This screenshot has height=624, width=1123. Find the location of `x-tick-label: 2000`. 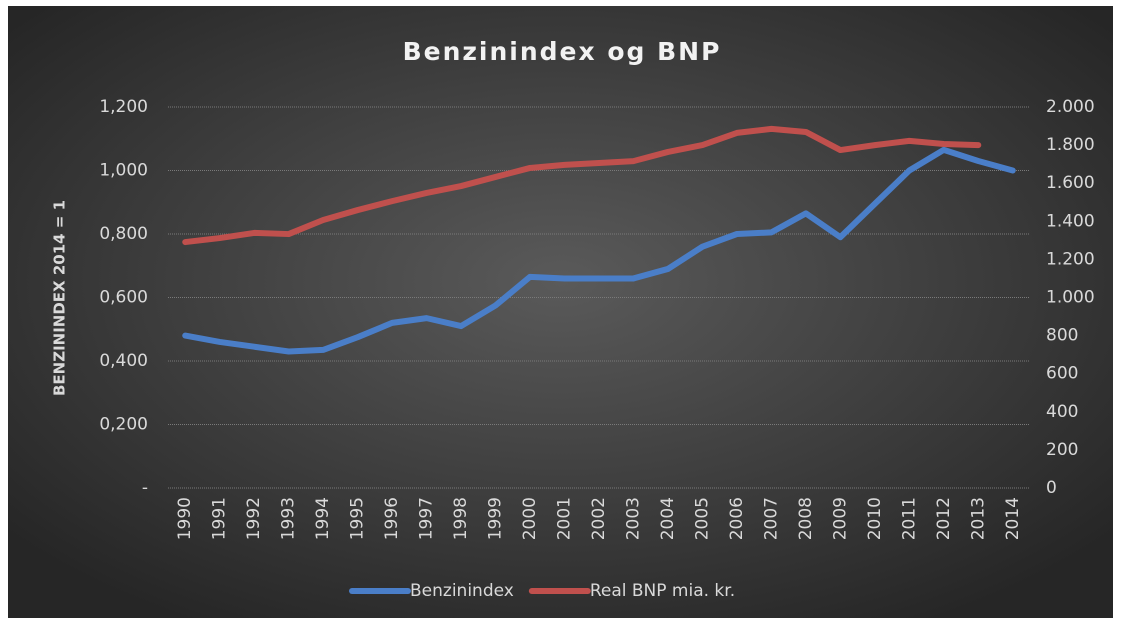

x-tick-label: 2000 is located at coordinates (530, 518).